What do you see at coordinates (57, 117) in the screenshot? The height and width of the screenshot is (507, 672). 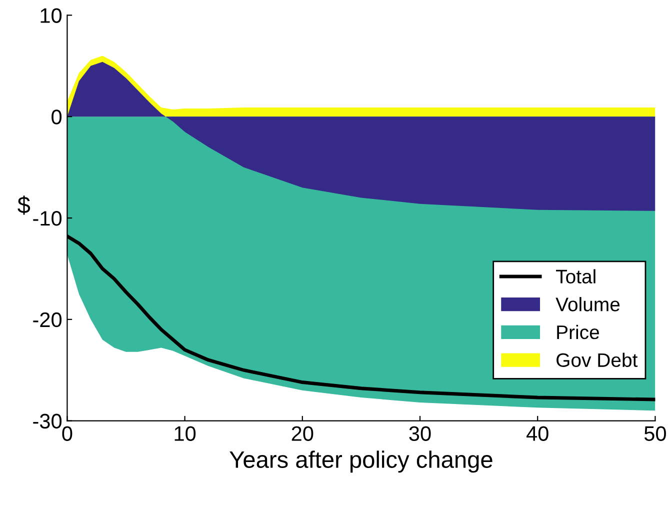 I see `y-tick-label: 0` at bounding box center [57, 117].